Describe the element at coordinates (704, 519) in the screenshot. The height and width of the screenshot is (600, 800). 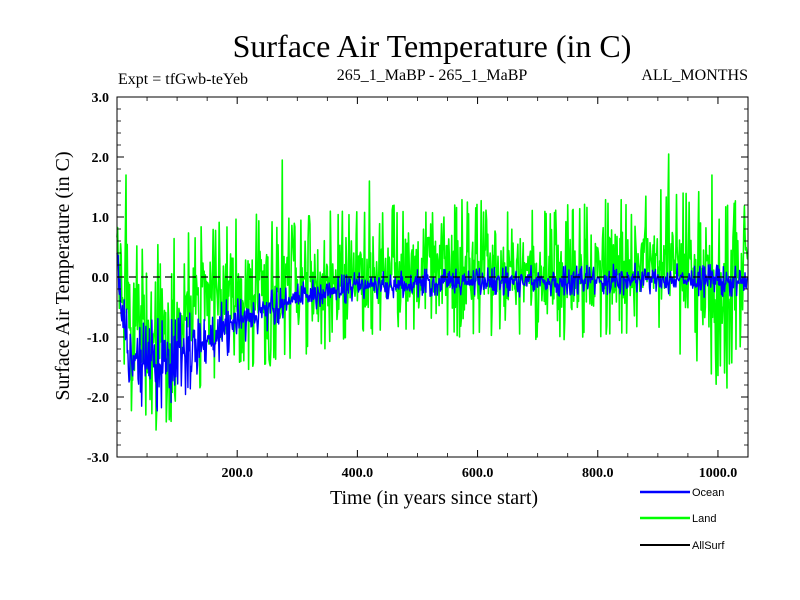
I see `legend-label-land: Land` at that location.